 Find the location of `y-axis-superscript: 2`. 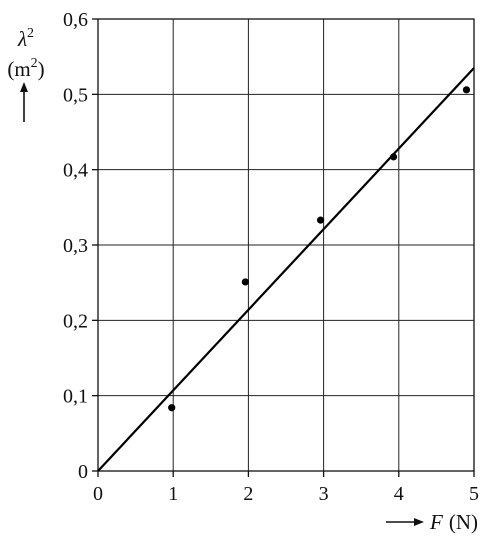

y-axis-superscript: 2 is located at coordinates (30, 33).